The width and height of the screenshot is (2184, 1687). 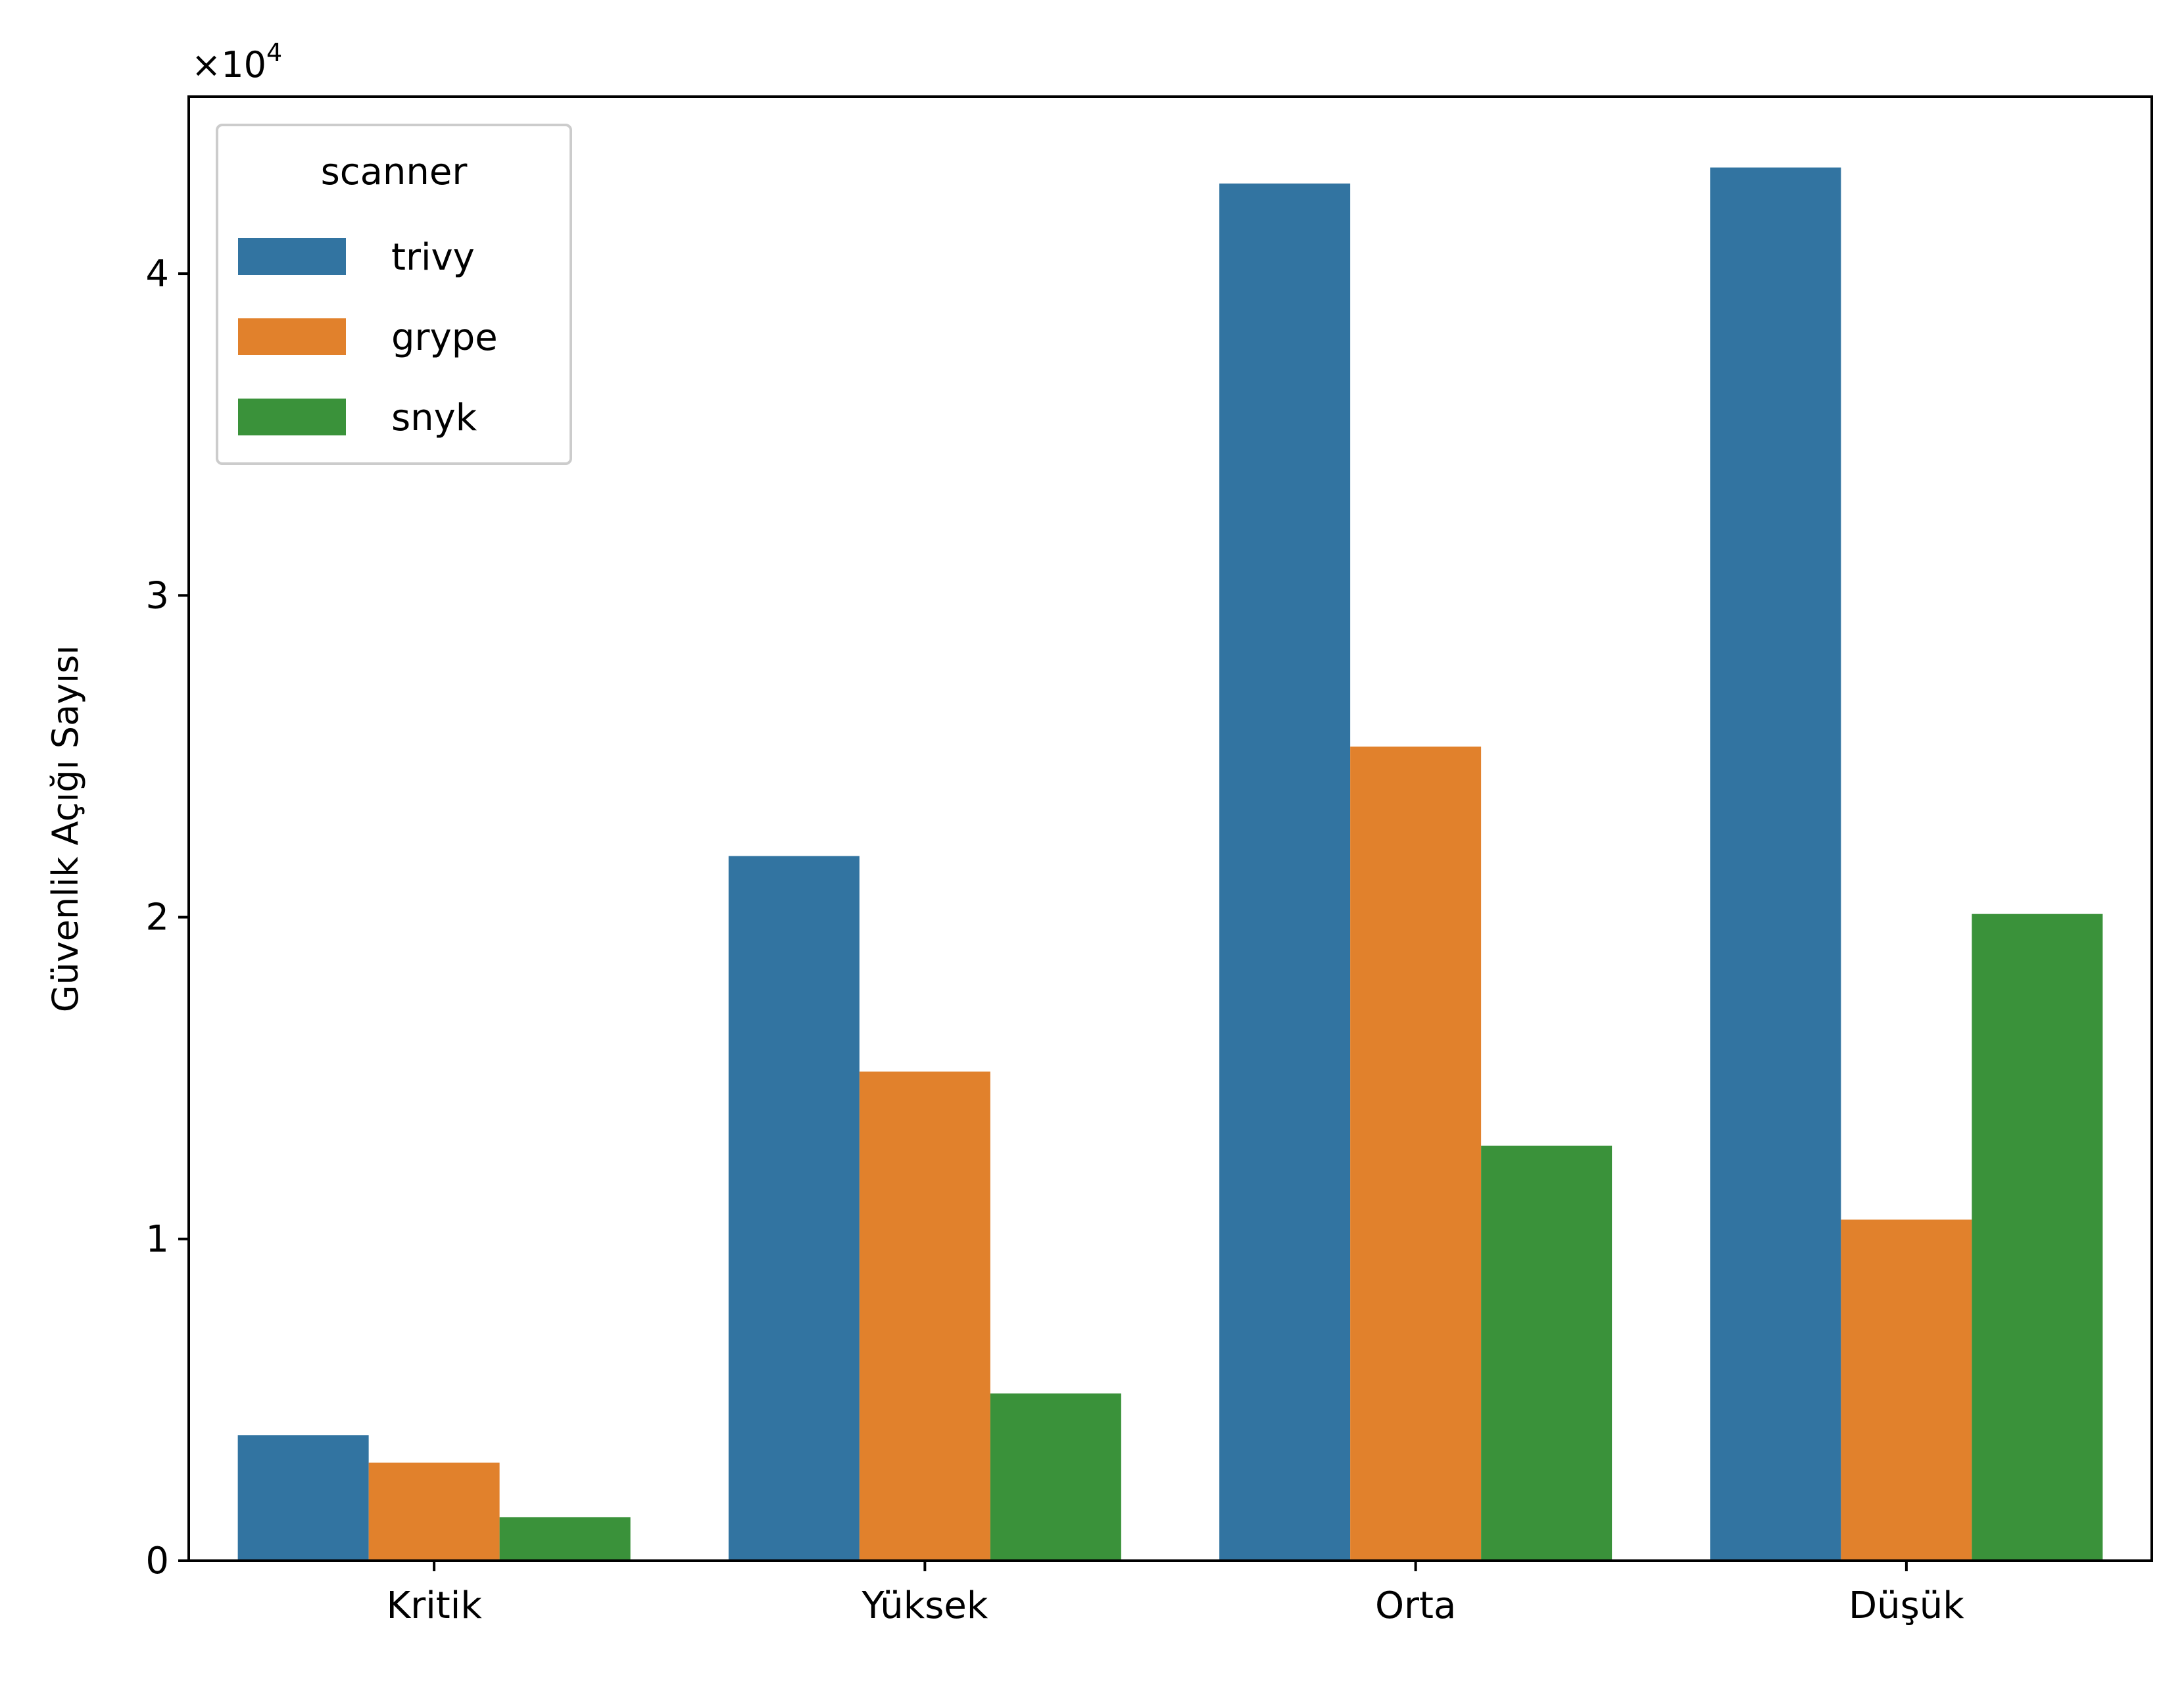 What do you see at coordinates (157, 1239) in the screenshot?
I see `y-tick-label: 1` at bounding box center [157, 1239].